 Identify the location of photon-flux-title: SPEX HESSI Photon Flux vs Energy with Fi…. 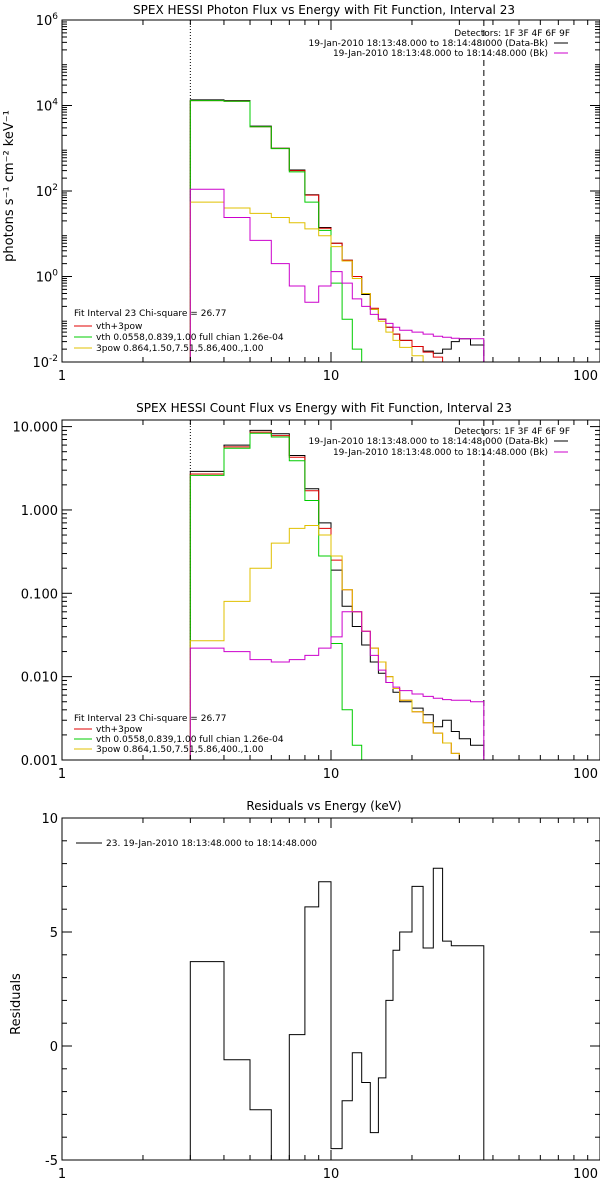
(324, 10).